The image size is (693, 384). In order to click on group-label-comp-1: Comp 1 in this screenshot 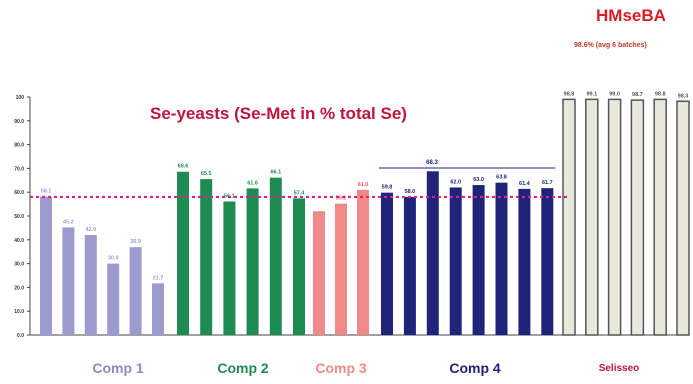, I will do `click(118, 368)`.